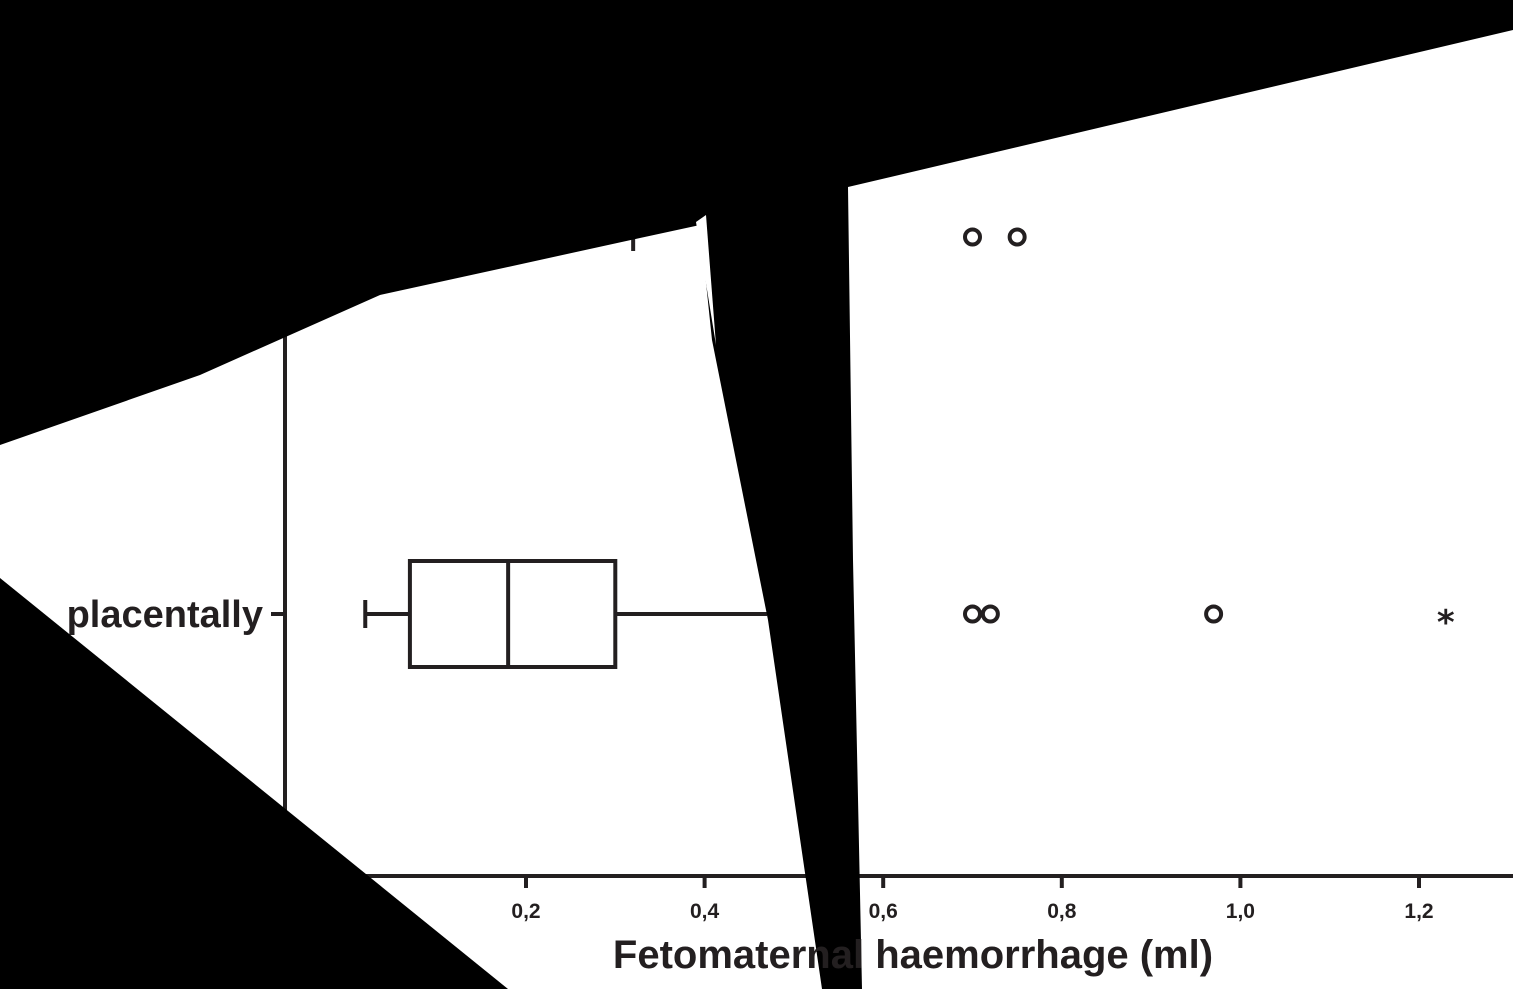  I want to click on x-tick-label: 1,2, so click(1418, 911).